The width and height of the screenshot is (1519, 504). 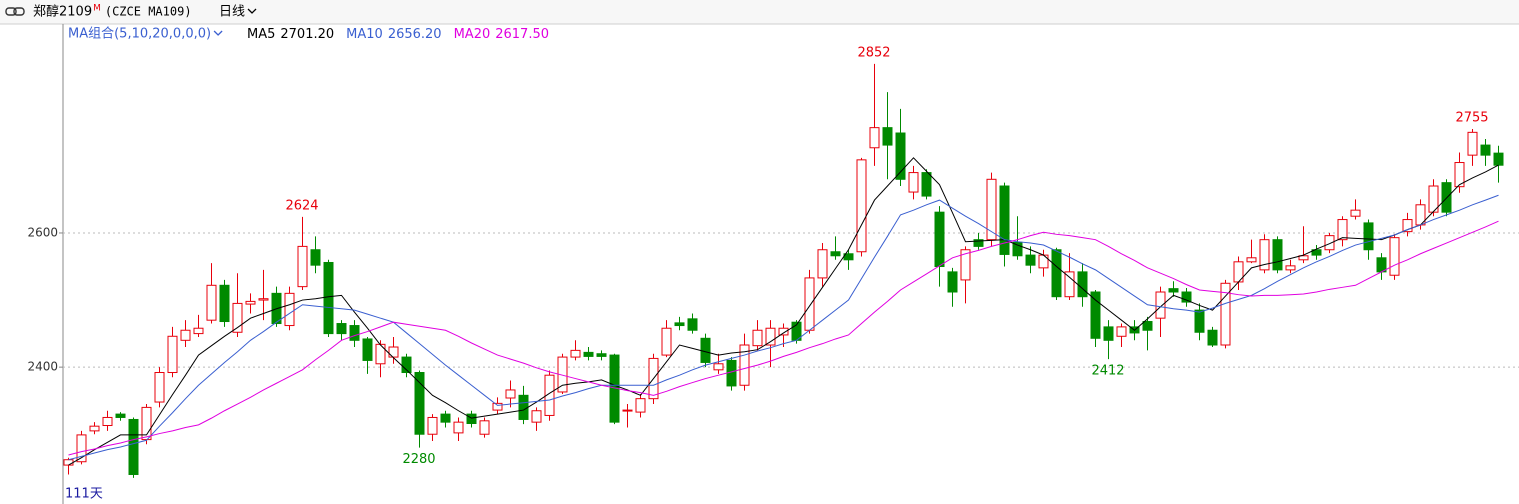 I want to click on legend-item: MA10 2656.20, so click(x=393, y=34).